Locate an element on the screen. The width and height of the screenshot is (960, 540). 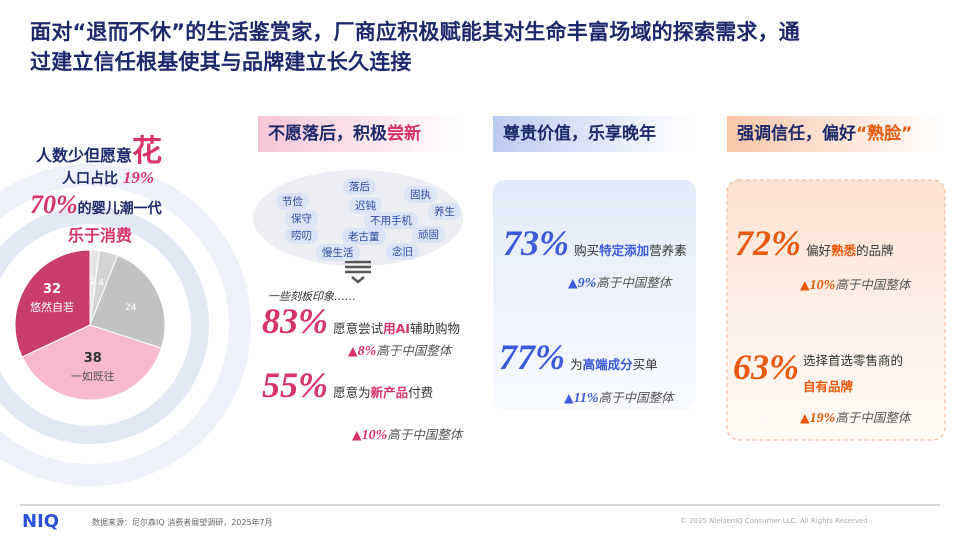
stat-row: 73% 购买特定添加营养素 is located at coordinates (595, 243).